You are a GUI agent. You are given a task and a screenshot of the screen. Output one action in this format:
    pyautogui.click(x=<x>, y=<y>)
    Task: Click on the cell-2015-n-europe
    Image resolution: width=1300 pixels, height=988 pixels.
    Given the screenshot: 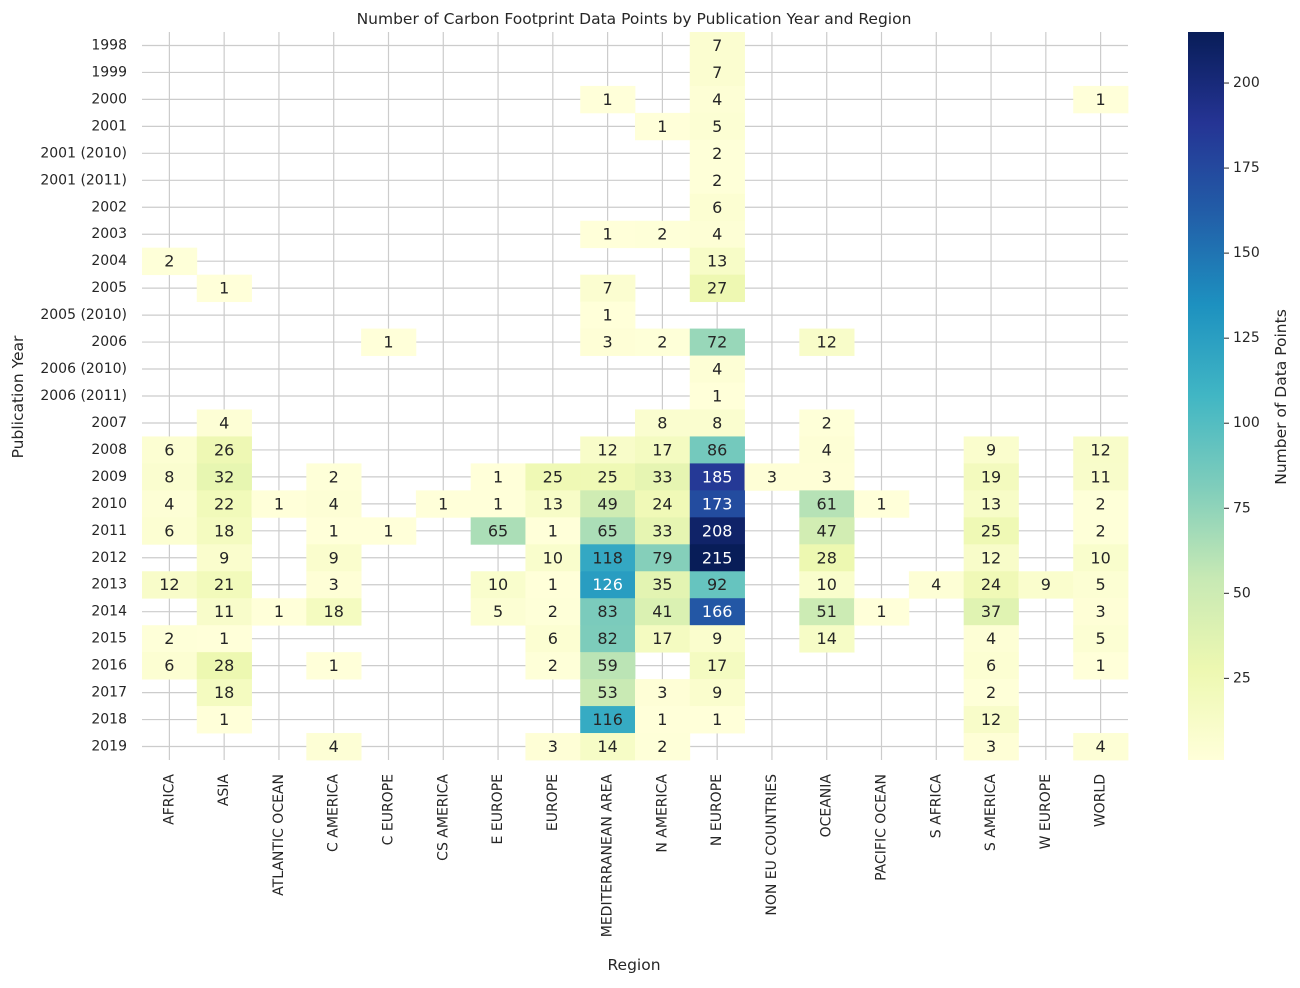 What is the action you would take?
    pyautogui.click(x=717, y=639)
    